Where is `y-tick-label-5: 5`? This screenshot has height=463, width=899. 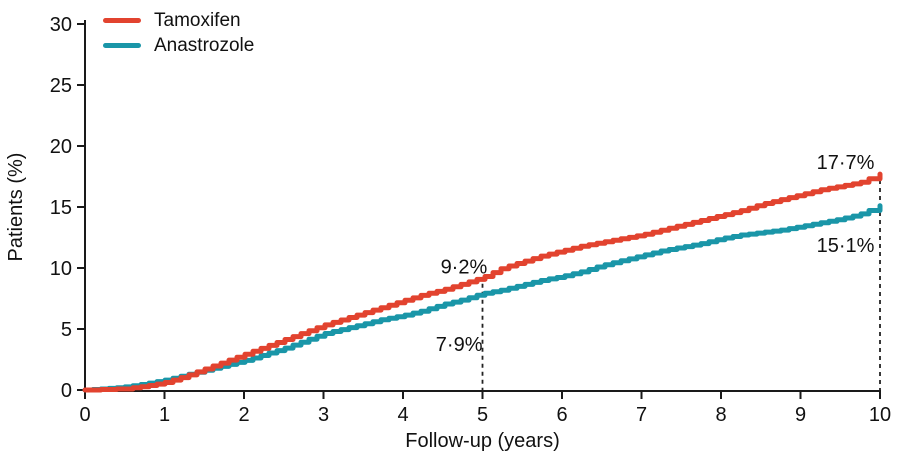
y-tick-label-5: 5 is located at coordinates (66, 330).